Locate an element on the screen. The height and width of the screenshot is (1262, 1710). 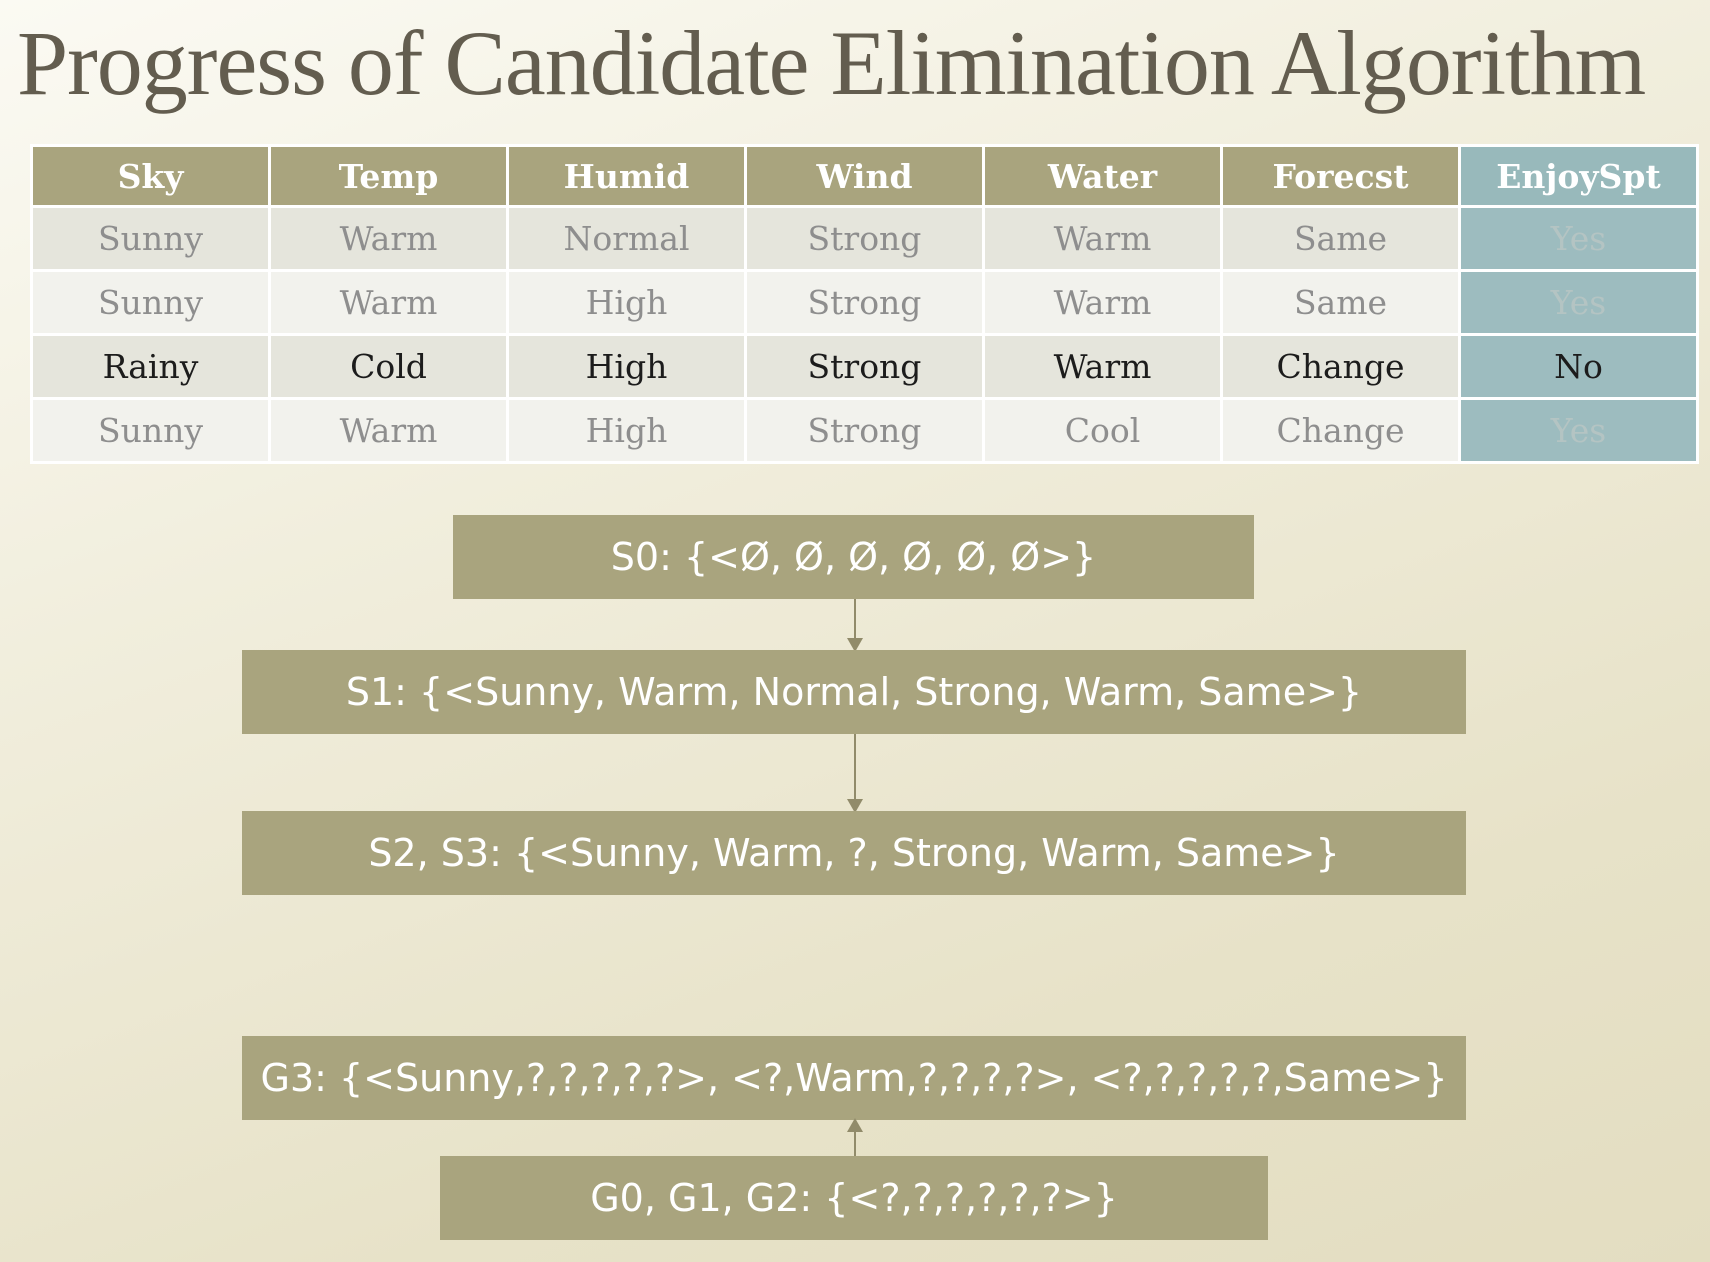
table-row-negative: Rainy Cold High Strong Warm Change No is located at coordinates (865, 367).